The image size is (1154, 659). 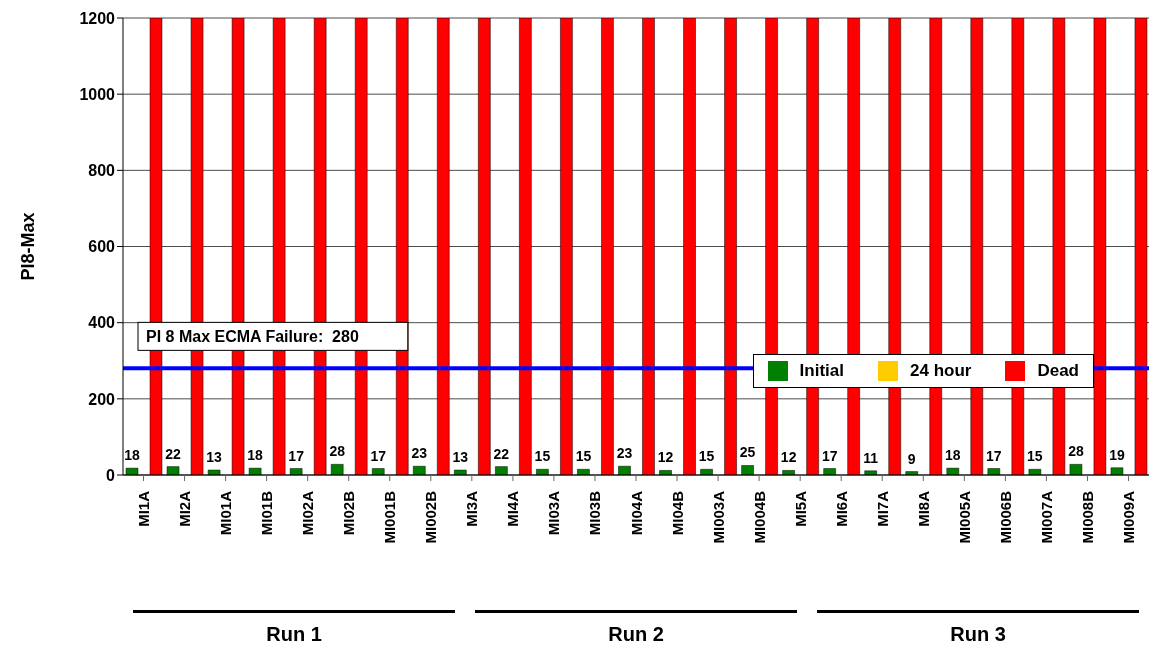 What do you see at coordinates (102, 323) in the screenshot?
I see `y-tick-label: 400` at bounding box center [102, 323].